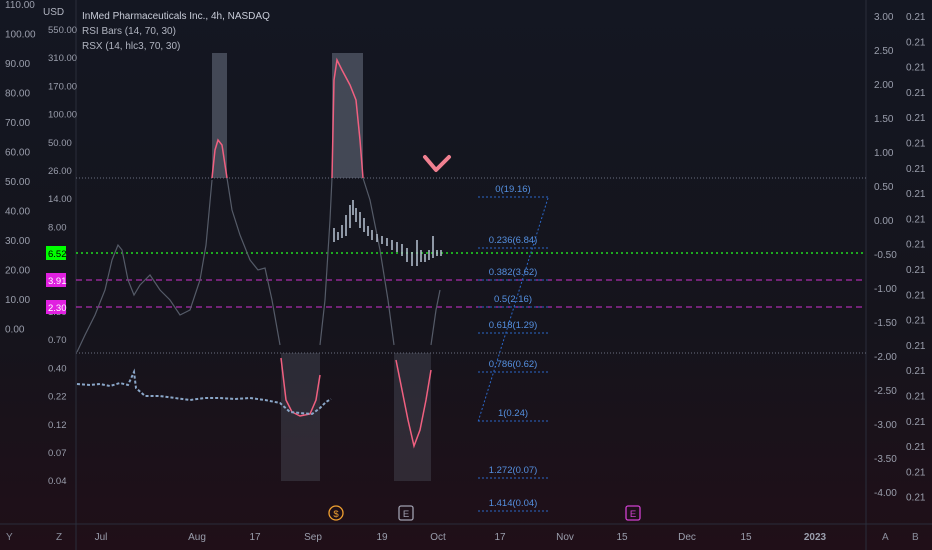 This screenshot has width=932, height=550. I want to click on right-axis-tick: -2.50, so click(885, 391).